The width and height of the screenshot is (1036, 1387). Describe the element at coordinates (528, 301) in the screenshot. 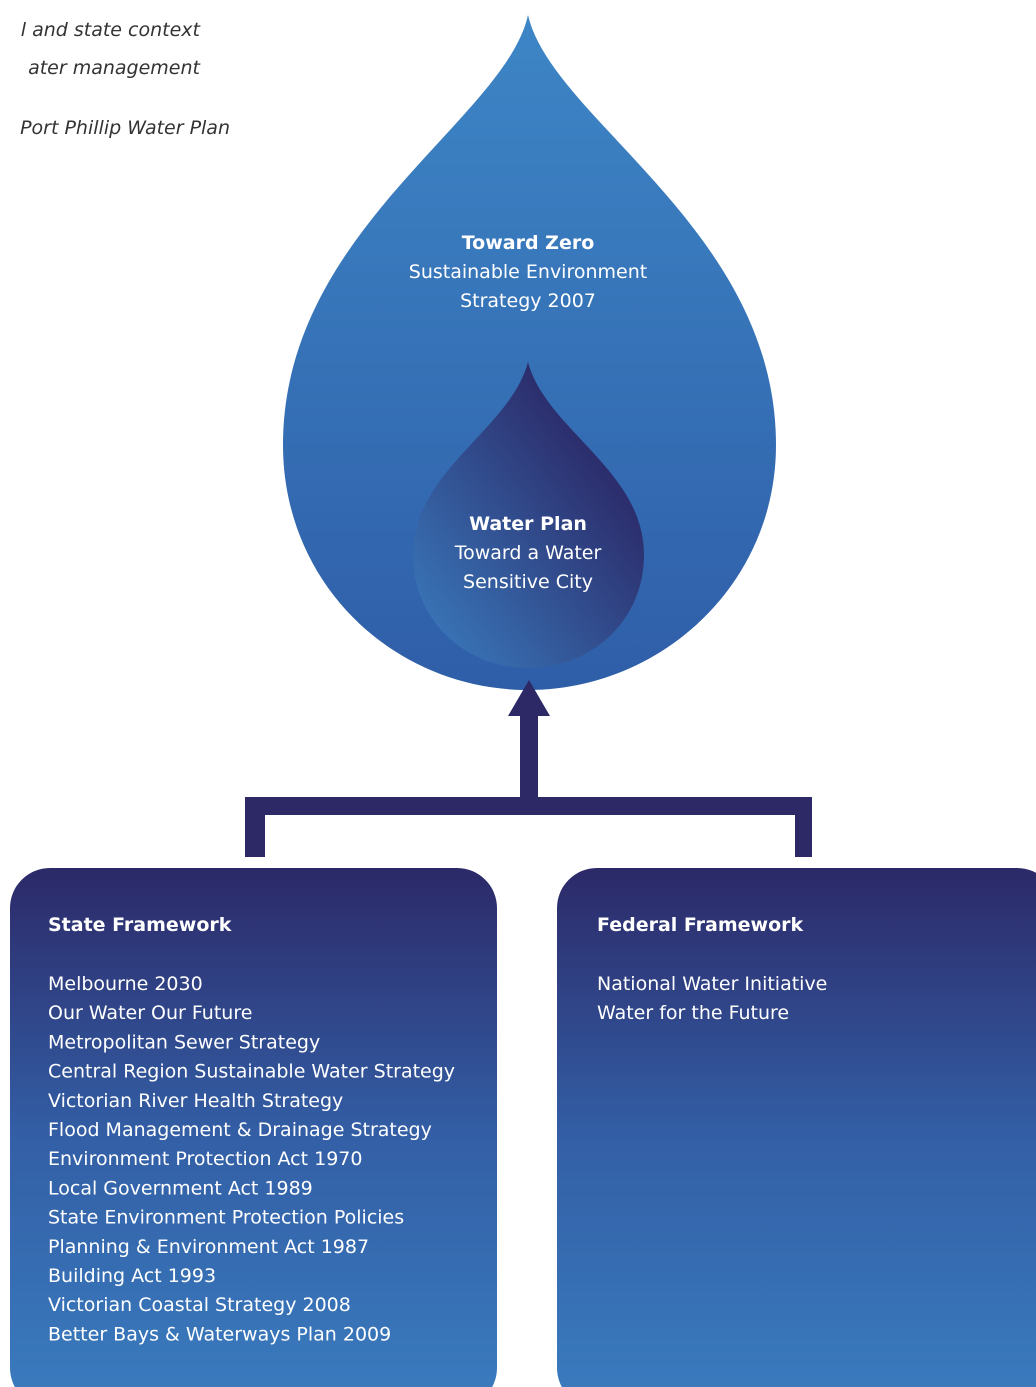

I see `drop-line: Strategy 2007` at that location.